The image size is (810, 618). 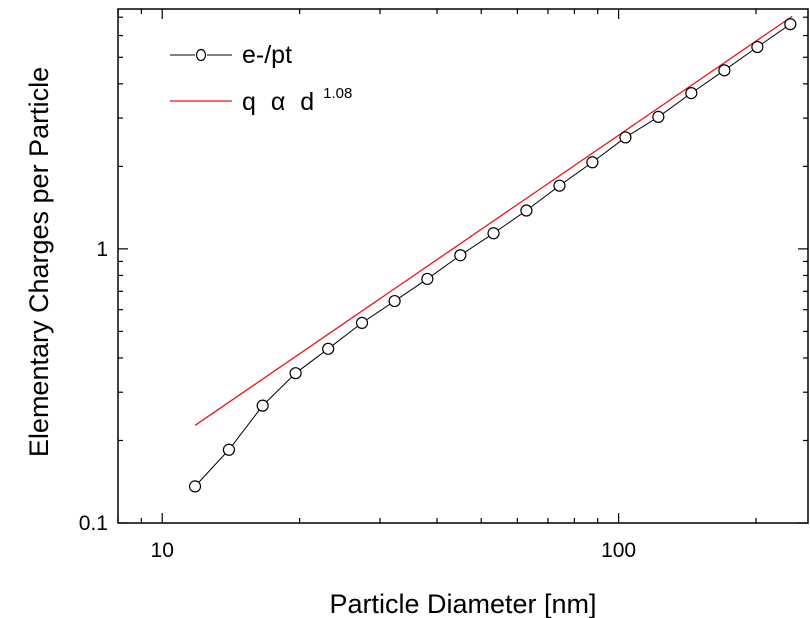 What do you see at coordinates (249, 102) in the screenshot?
I see `legend-fit-q: q` at bounding box center [249, 102].